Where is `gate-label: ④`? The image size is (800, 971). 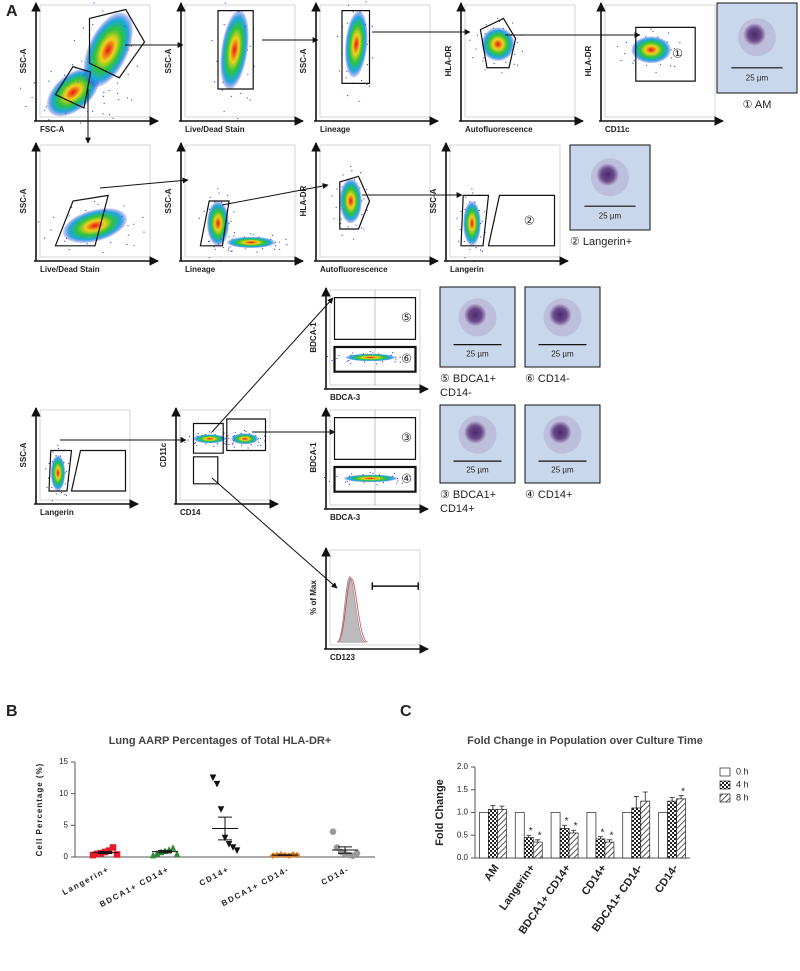
gate-label: ④ is located at coordinates (406, 479).